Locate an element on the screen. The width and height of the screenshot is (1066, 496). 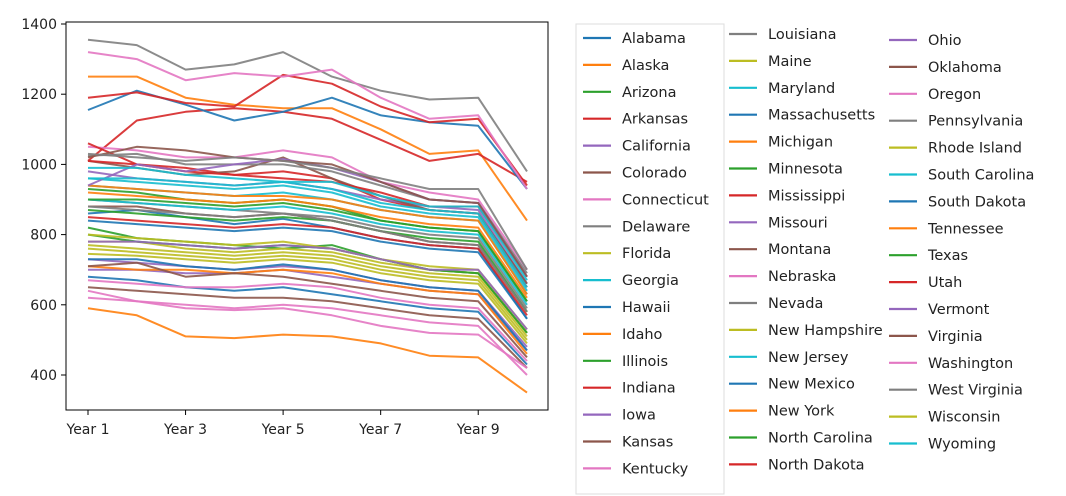
x-tick-label: Year 1 is located at coordinates (88, 430).